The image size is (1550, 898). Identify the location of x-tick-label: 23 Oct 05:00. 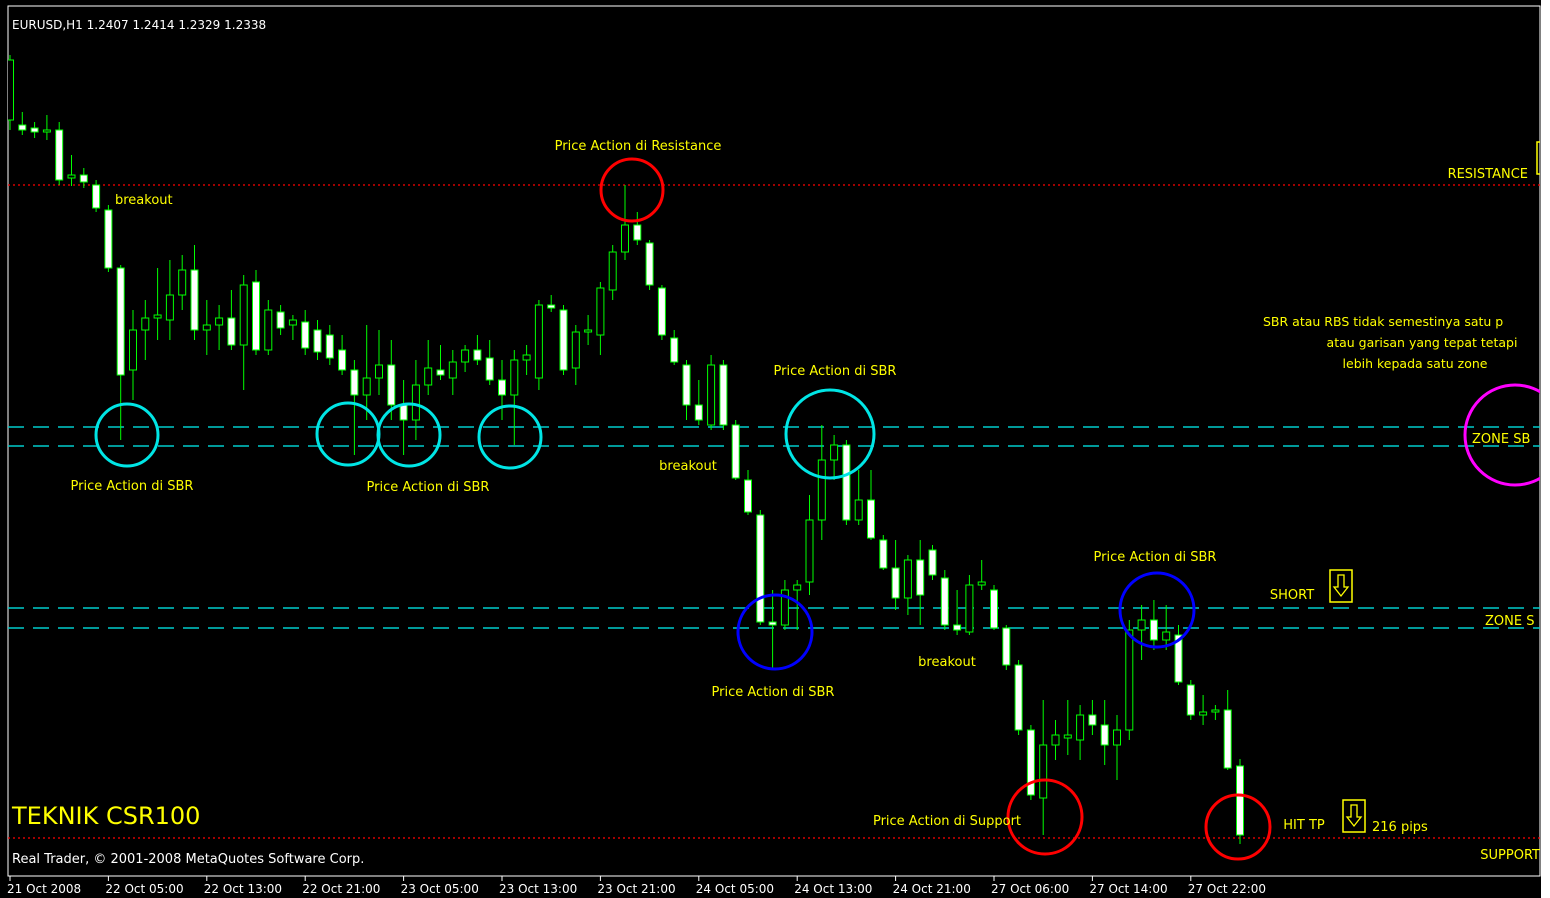
(440, 889).